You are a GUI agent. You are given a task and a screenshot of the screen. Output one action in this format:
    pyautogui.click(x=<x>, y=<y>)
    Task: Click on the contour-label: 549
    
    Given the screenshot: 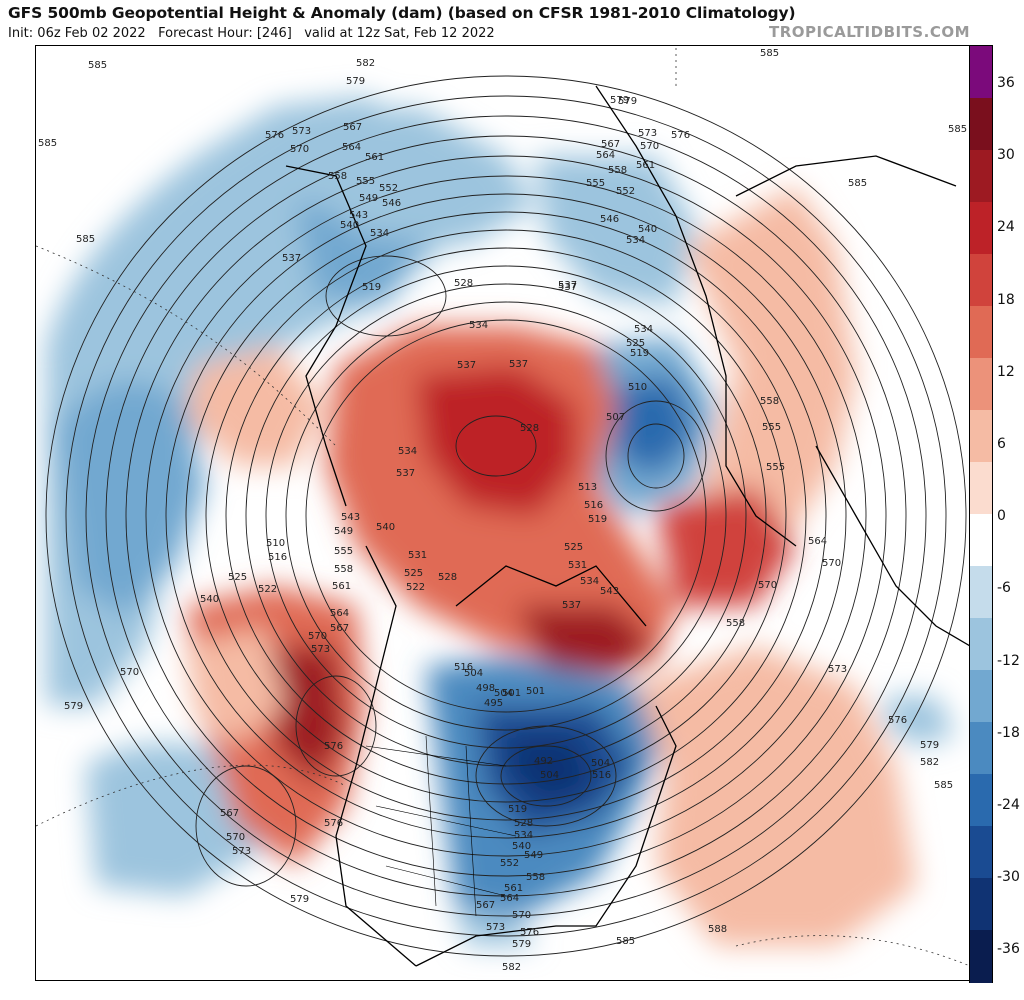 What is the action you would take?
    pyautogui.click(x=533, y=855)
    